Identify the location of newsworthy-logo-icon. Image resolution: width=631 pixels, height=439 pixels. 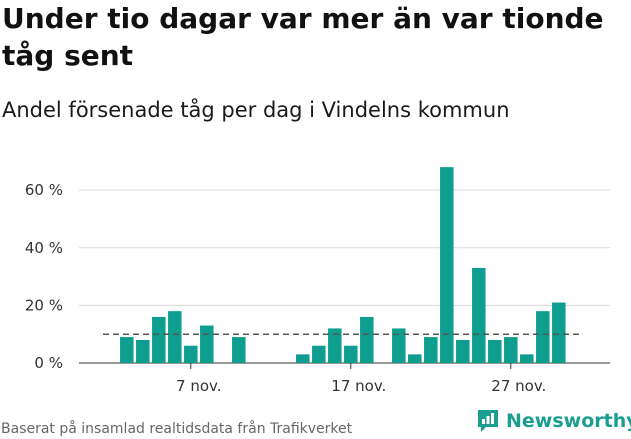
(488, 421).